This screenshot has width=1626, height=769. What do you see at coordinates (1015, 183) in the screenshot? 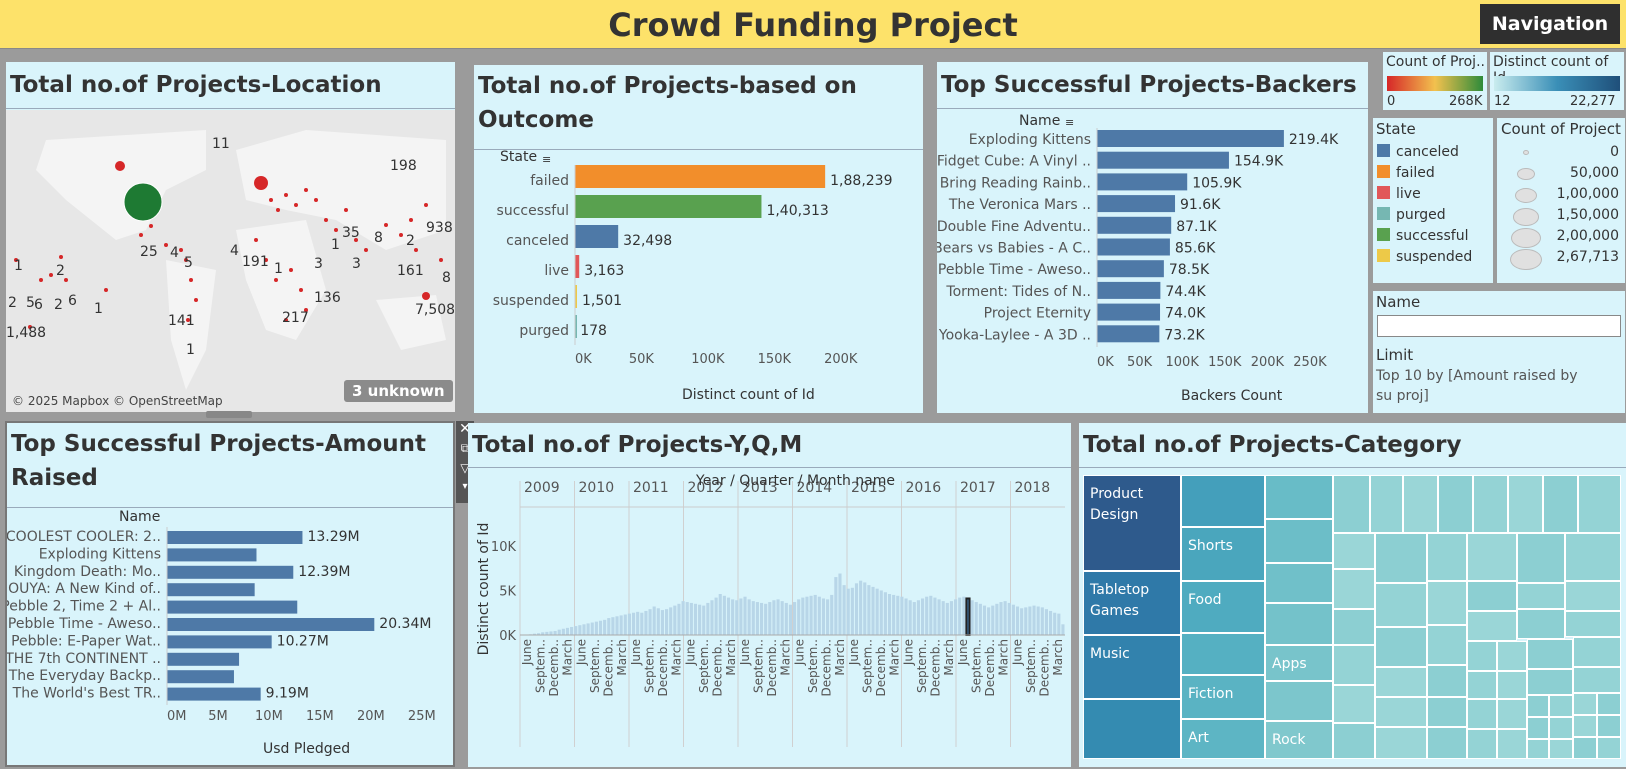
I see `bar-label: Bring Reading Rainb..` at bounding box center [1015, 183].